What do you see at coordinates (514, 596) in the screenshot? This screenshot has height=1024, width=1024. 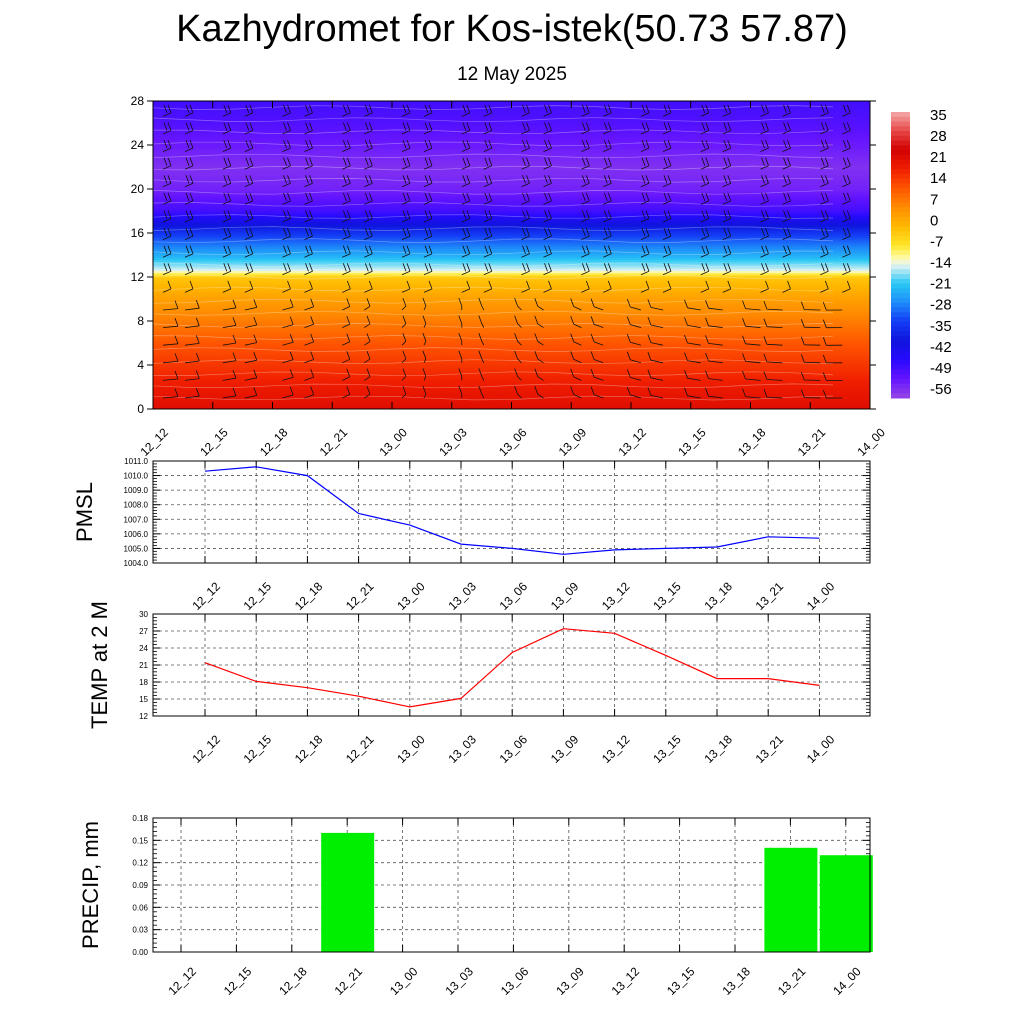 I see `x-tick-label: 13_06` at bounding box center [514, 596].